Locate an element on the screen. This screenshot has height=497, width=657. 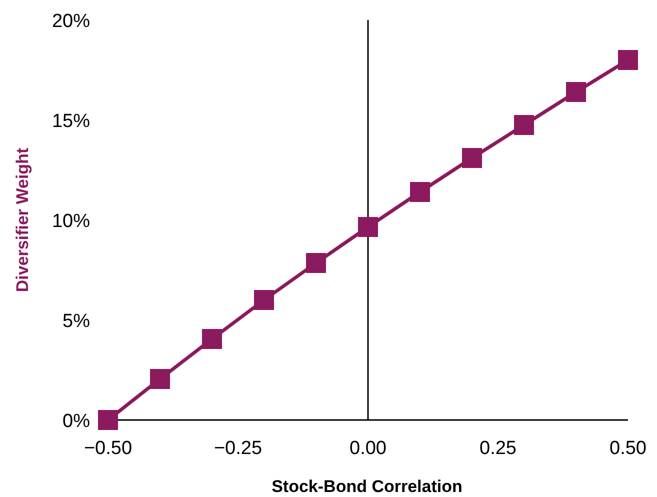
y-tick-label: 5% is located at coordinates (76, 321).